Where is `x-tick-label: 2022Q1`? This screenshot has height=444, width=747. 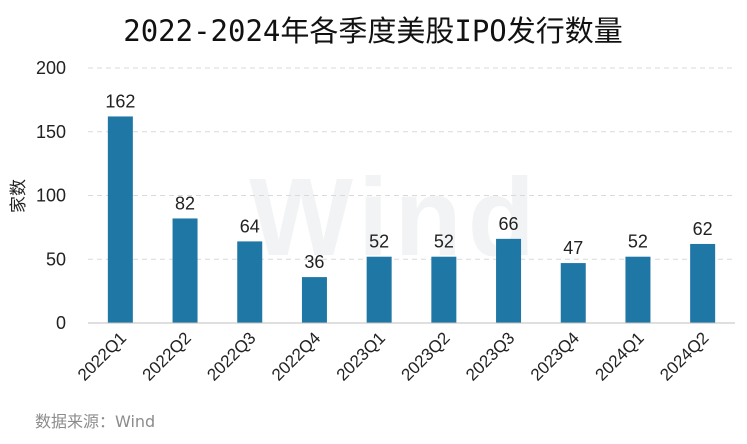
x-tick-label: 2022Q1 is located at coordinates (102, 356).